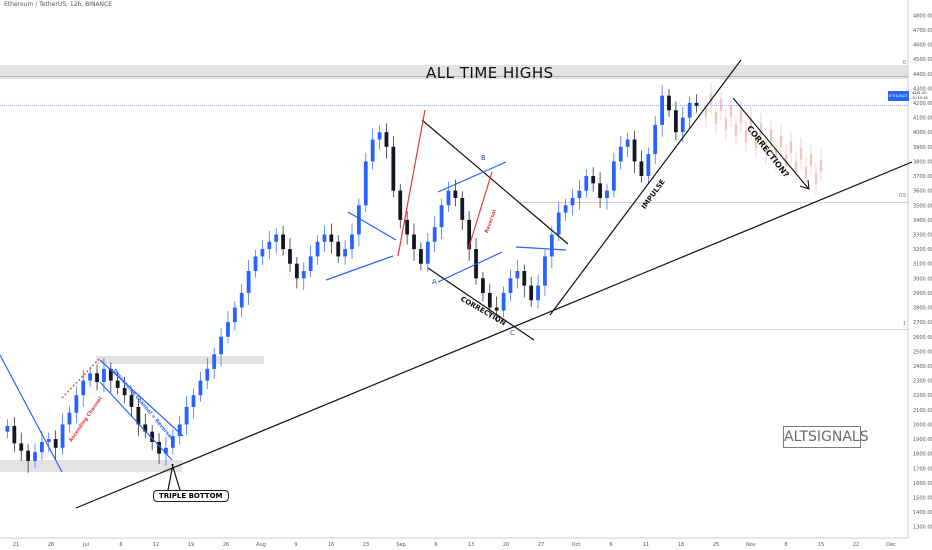 Image resolution: width=932 pixels, height=550 pixels. I want to click on y-tick-label: 1500.00, so click(922, 498).